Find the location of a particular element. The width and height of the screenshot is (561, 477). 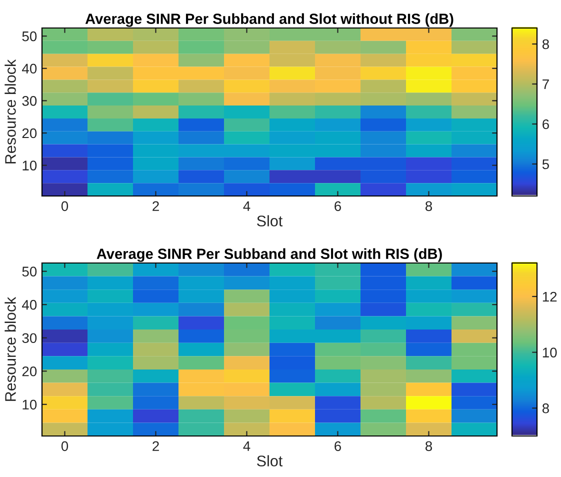

color-bar-label: 6 is located at coordinates (545, 124).